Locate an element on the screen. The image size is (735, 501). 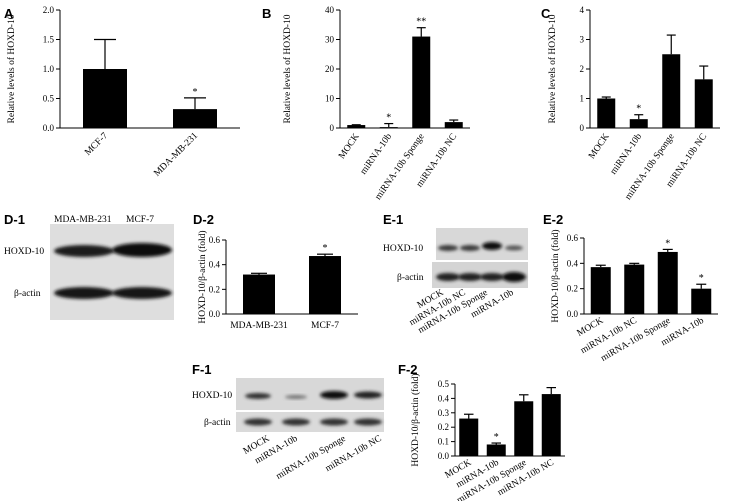
panel-label-d1: D-1 is located at coordinates (14, 219).